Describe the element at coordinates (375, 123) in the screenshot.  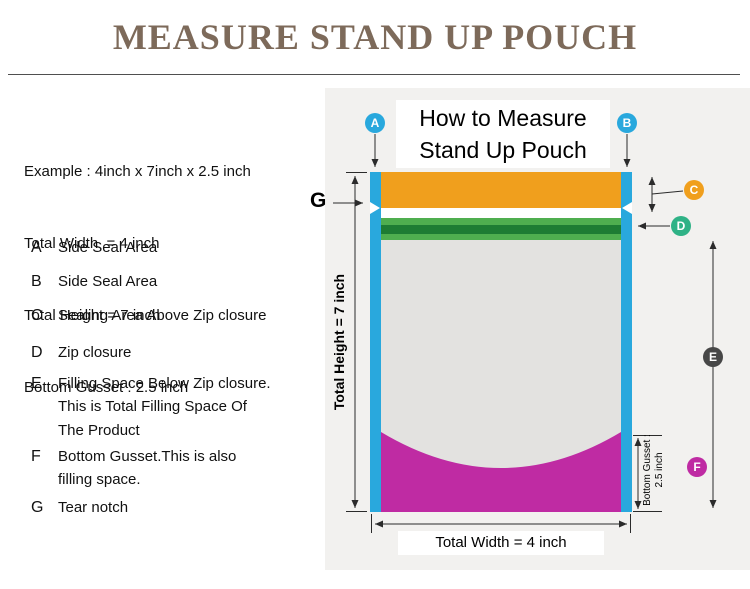
I see `marker-a: A` at that location.